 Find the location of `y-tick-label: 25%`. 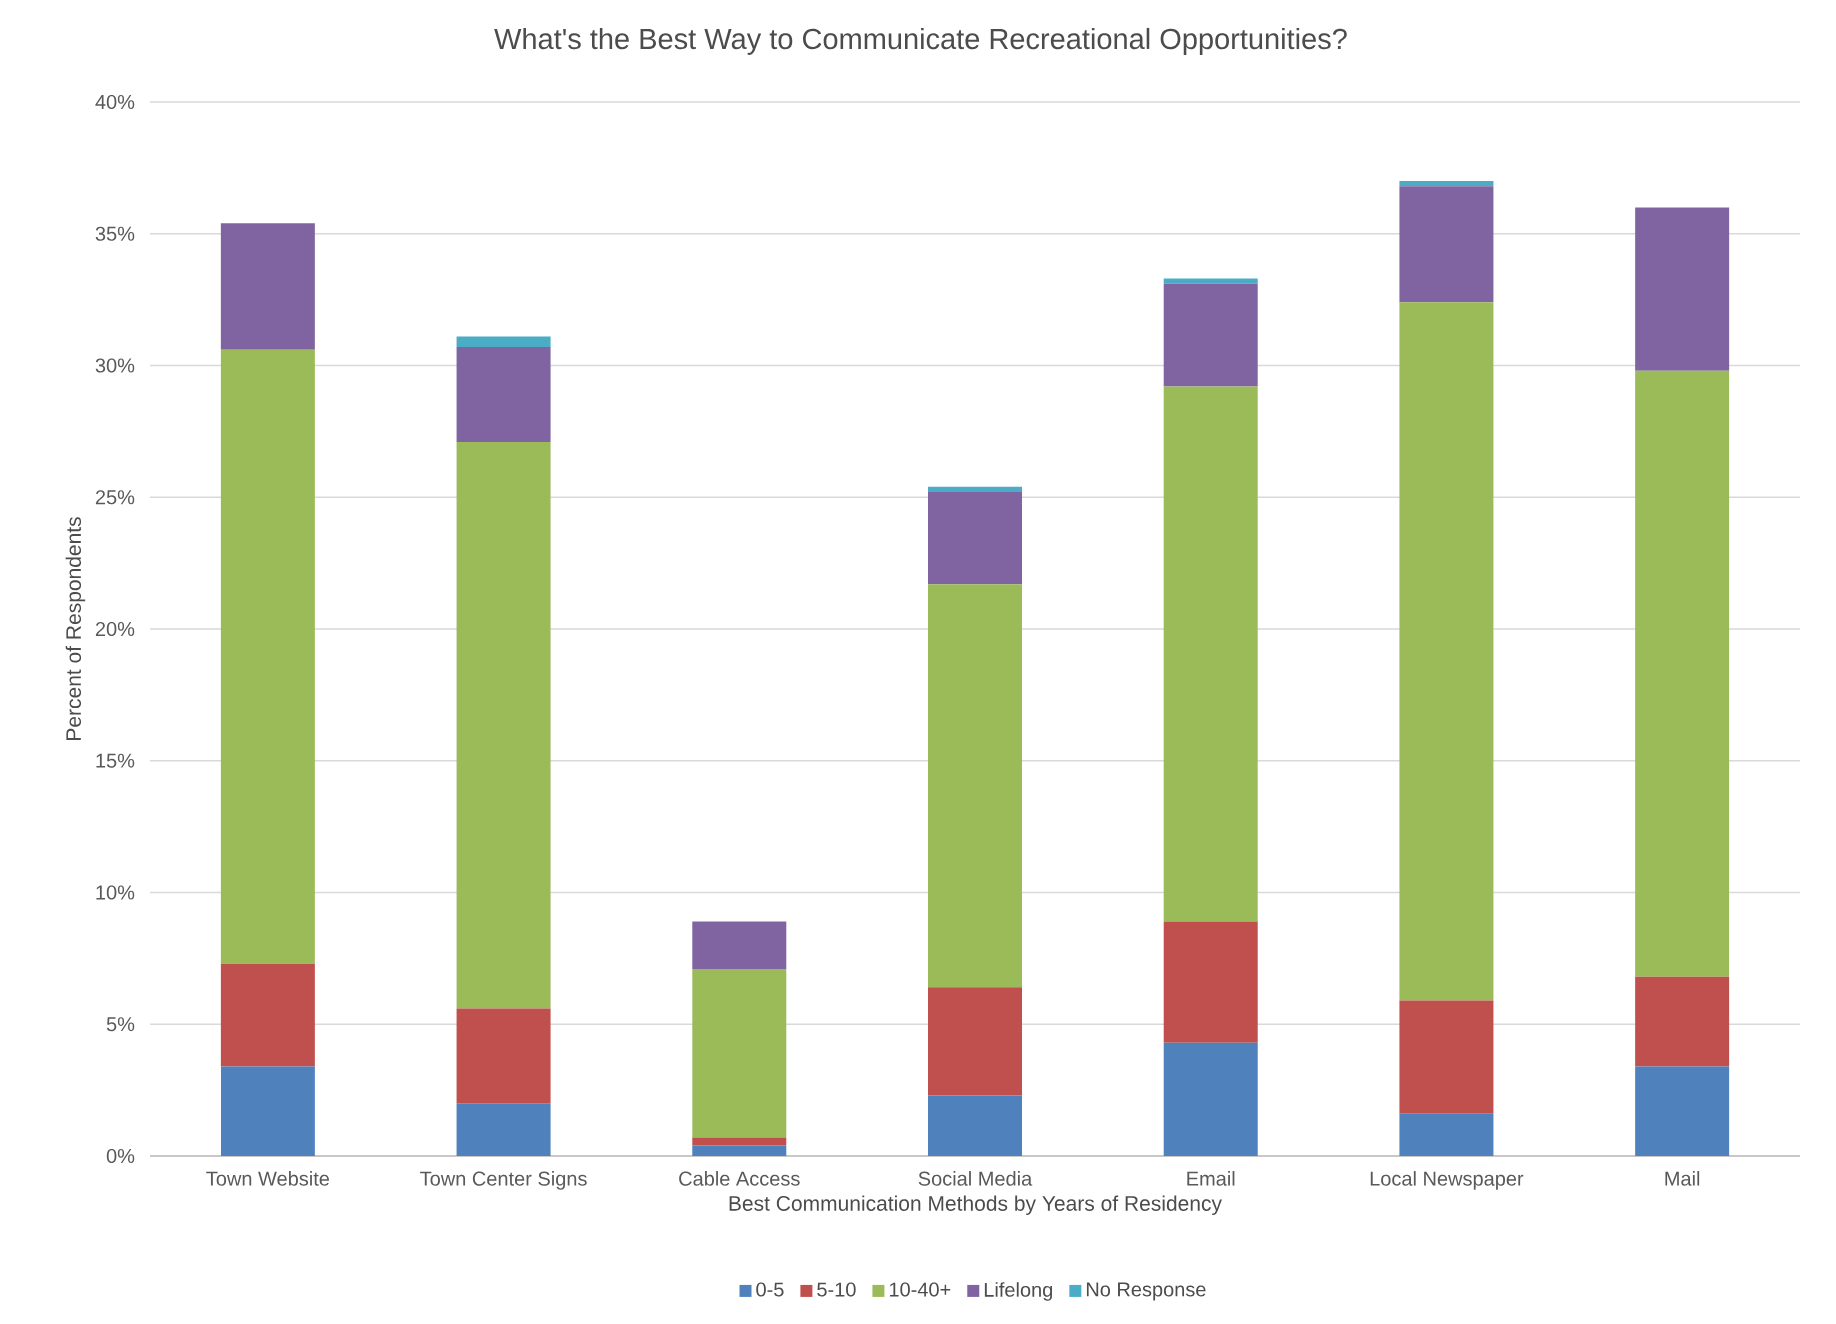

y-tick-label: 25% is located at coordinates (115, 497).